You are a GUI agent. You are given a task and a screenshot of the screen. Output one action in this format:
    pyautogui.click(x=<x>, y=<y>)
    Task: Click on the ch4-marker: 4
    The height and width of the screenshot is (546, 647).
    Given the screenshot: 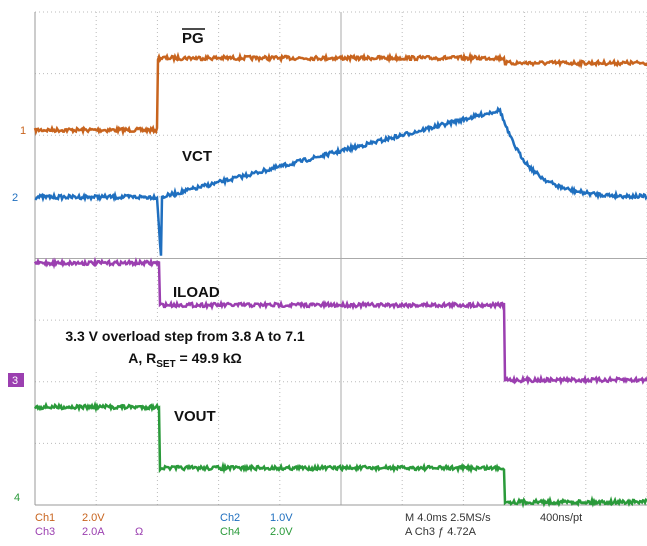 What is the action you would take?
    pyautogui.click(x=17, y=498)
    